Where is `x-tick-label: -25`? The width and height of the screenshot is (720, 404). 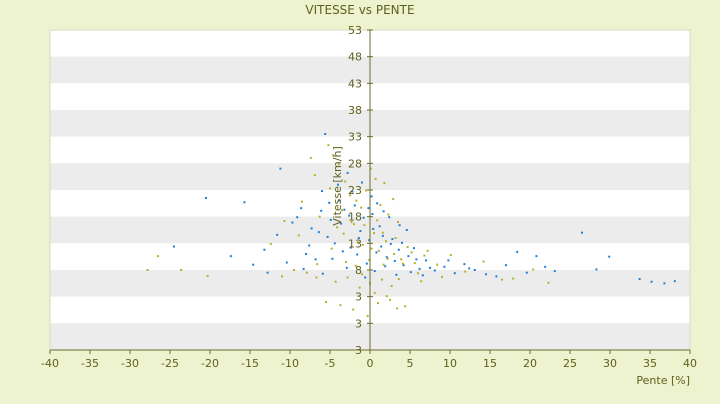 x-tick-label: -25 is located at coordinates (170, 363).